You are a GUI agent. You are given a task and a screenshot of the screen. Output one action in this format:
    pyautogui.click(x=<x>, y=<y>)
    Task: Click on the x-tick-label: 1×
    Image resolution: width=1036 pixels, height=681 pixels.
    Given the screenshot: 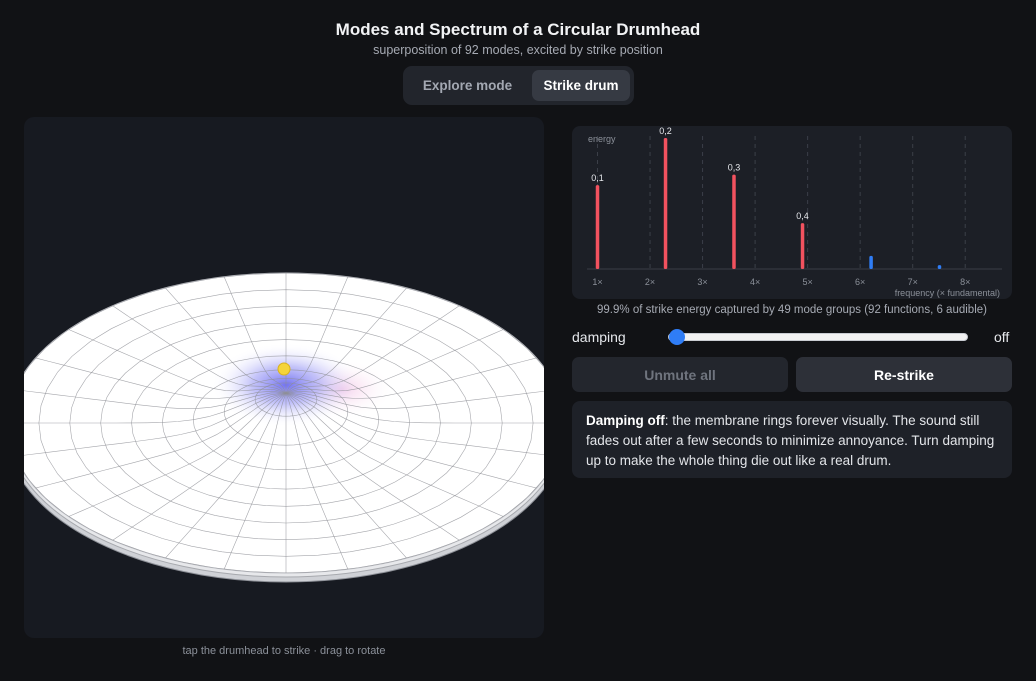 What is the action you would take?
    pyautogui.click(x=597, y=282)
    